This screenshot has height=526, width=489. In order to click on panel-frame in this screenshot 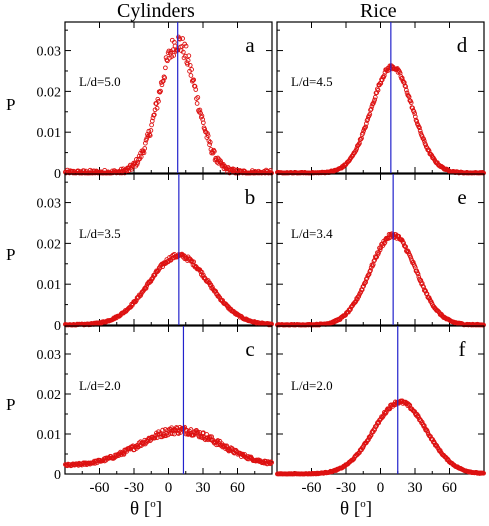, I will do `click(168, 97)`.